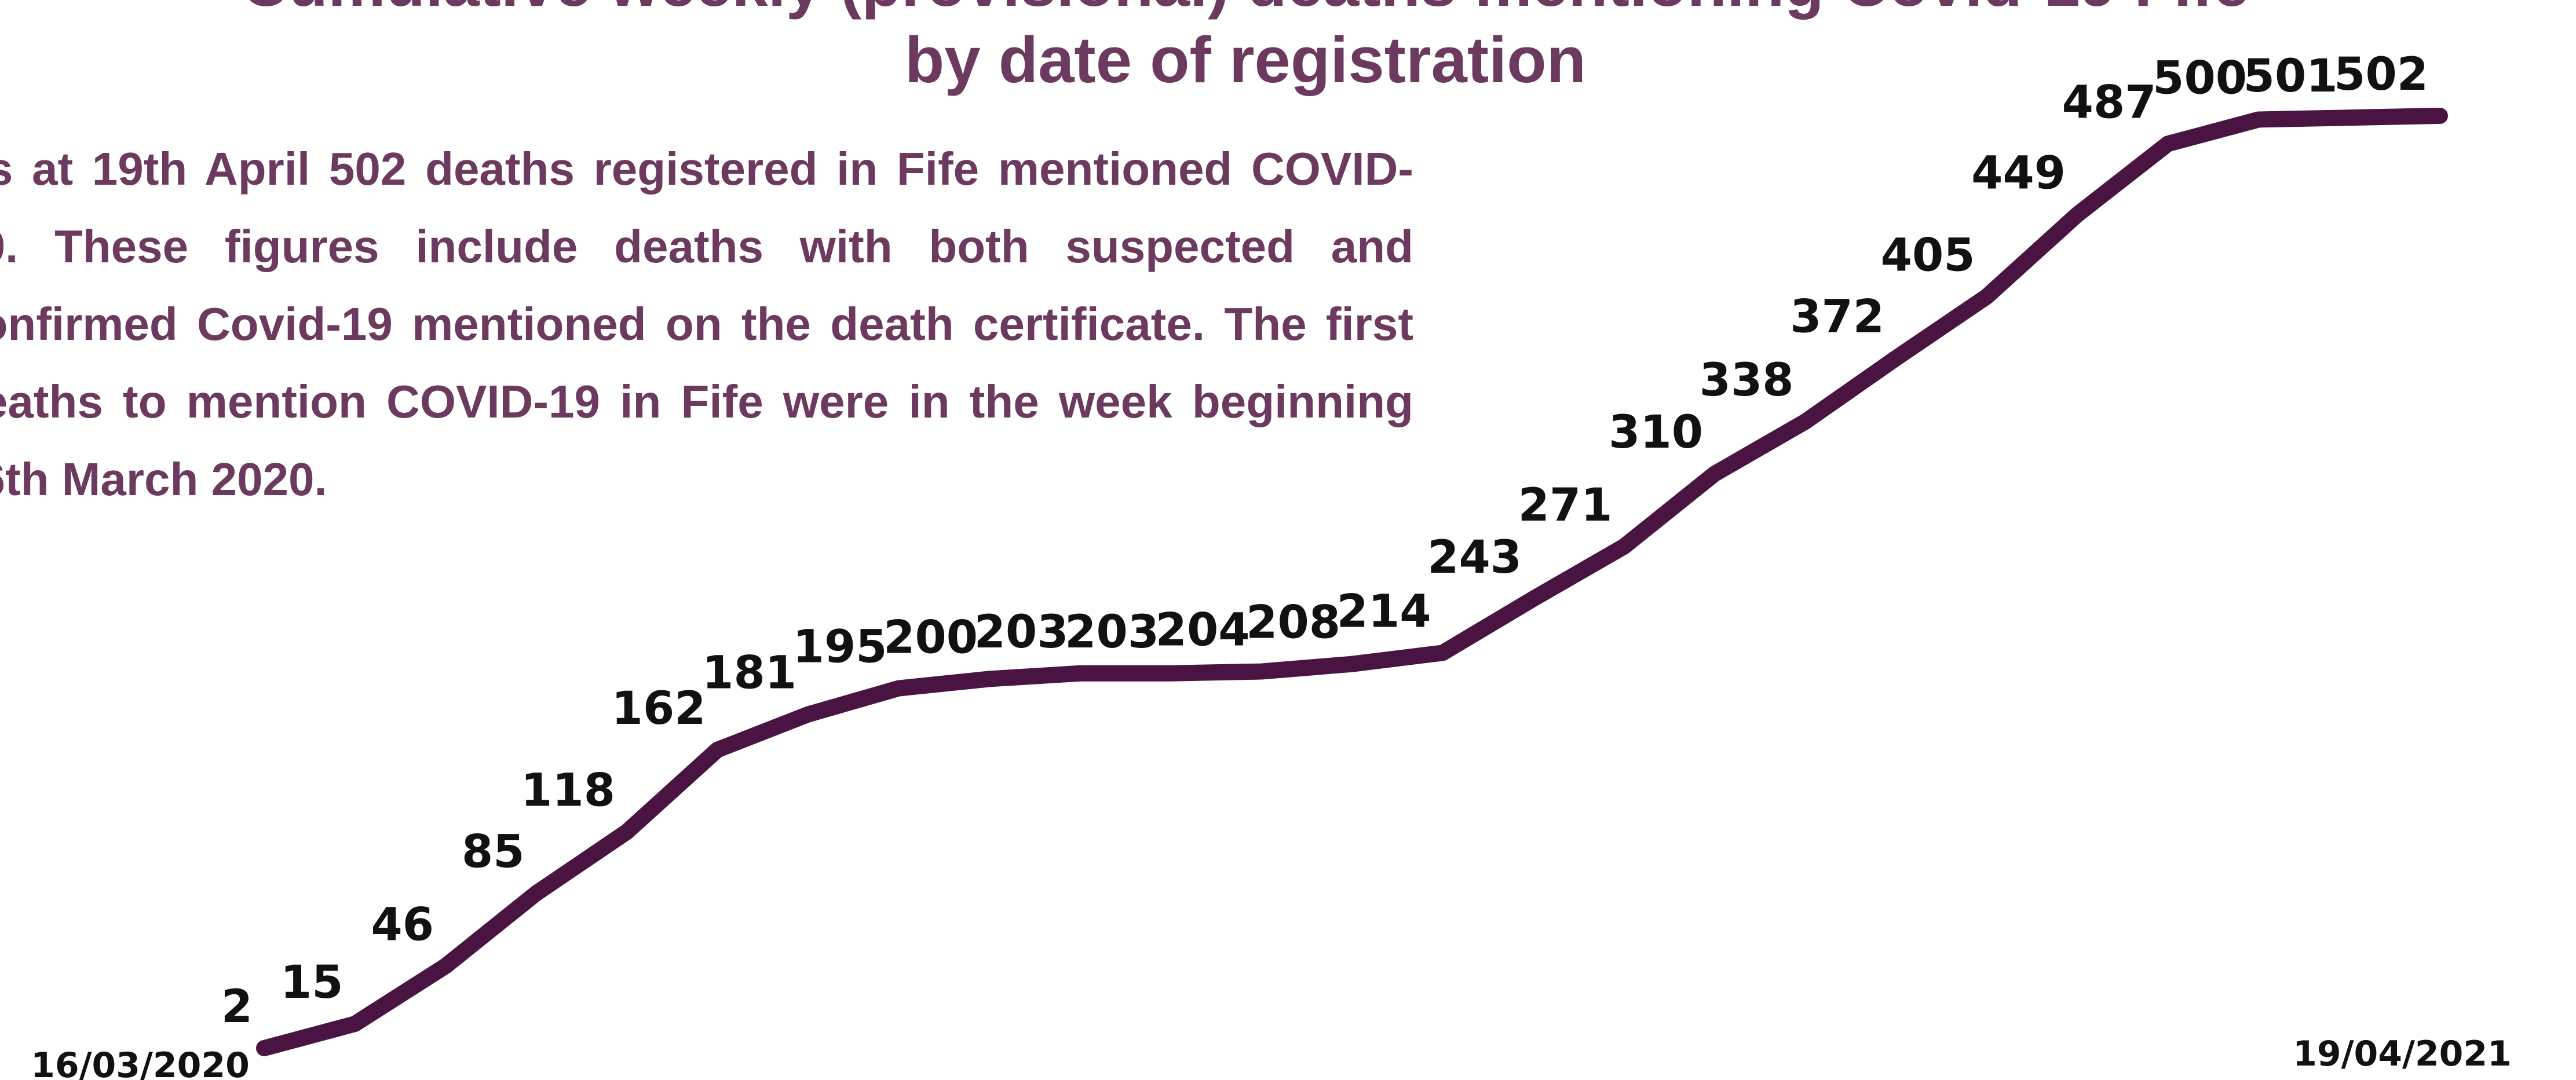  I want to click on x-tick-label: 16/03/2020, so click(140, 1062).